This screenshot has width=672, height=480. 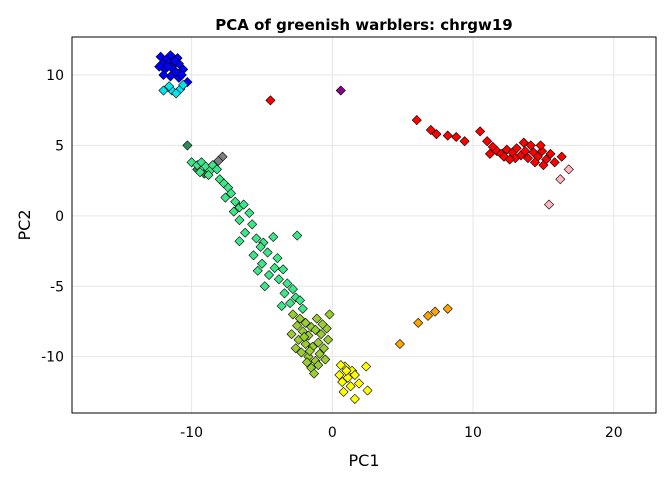 I want to click on x-tick-label: 10, so click(x=473, y=433).